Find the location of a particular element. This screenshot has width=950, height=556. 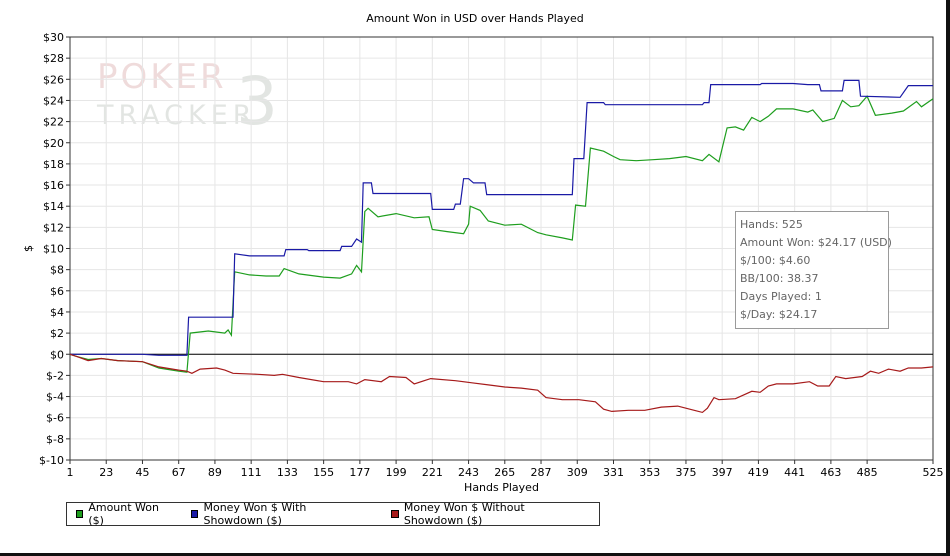

x-tick-label: 353 is located at coordinates (649, 472).